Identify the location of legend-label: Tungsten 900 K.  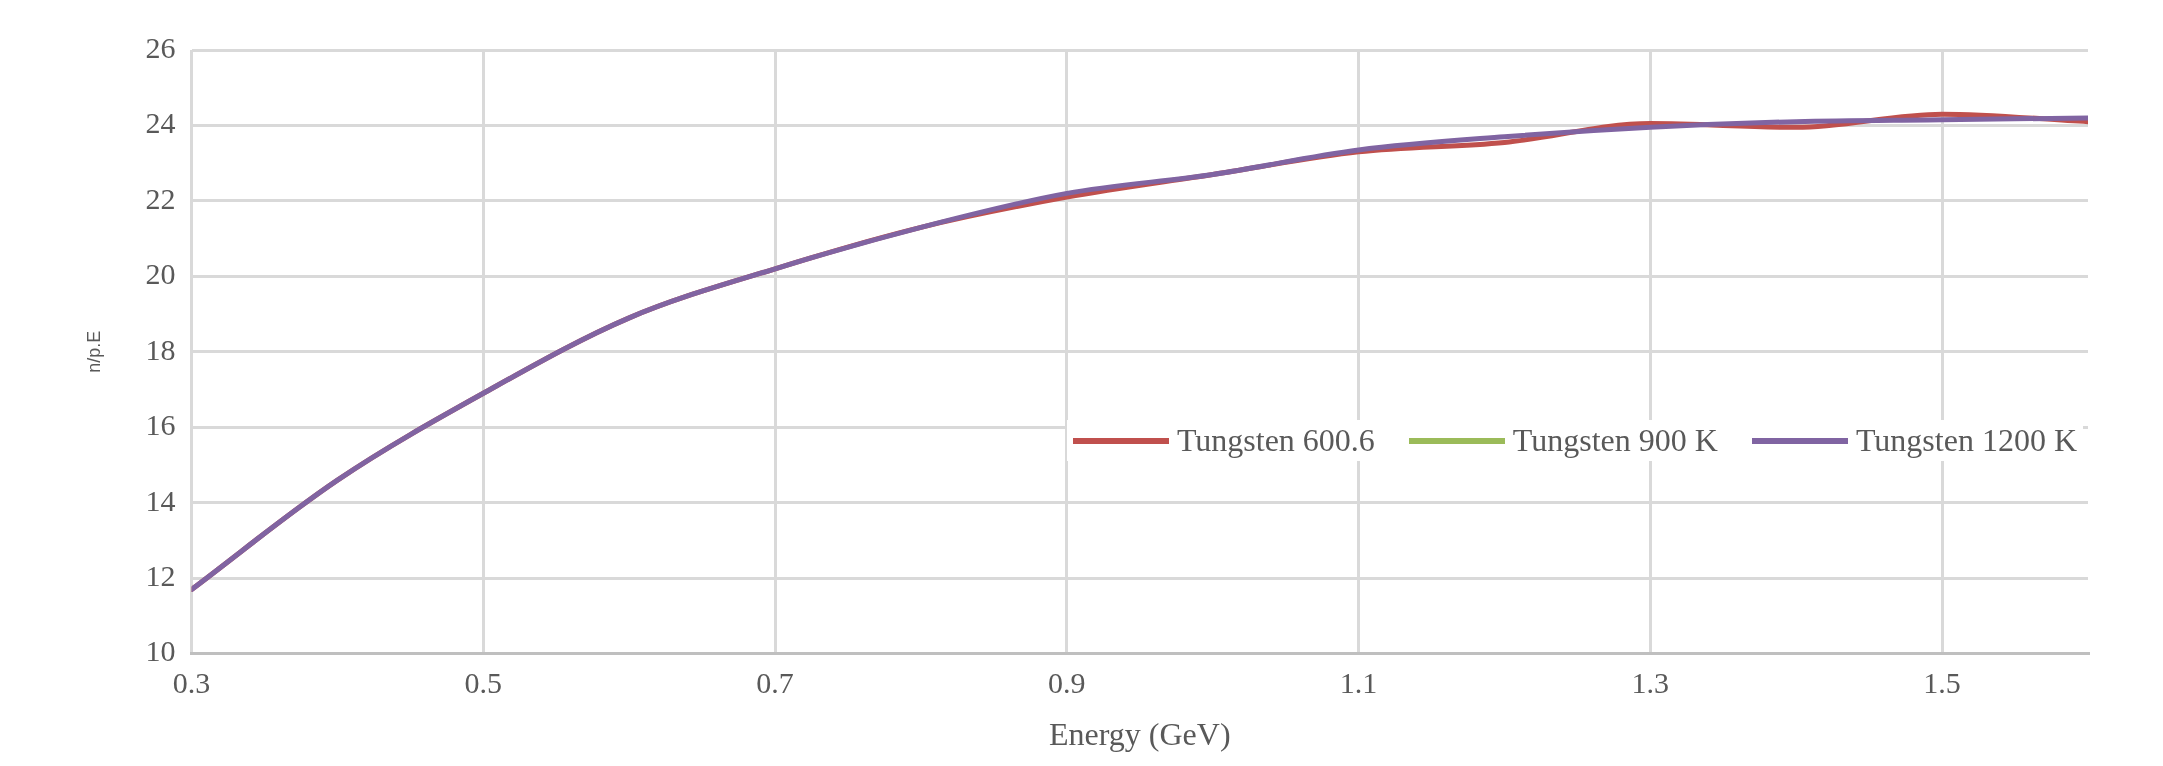
(1615, 440).